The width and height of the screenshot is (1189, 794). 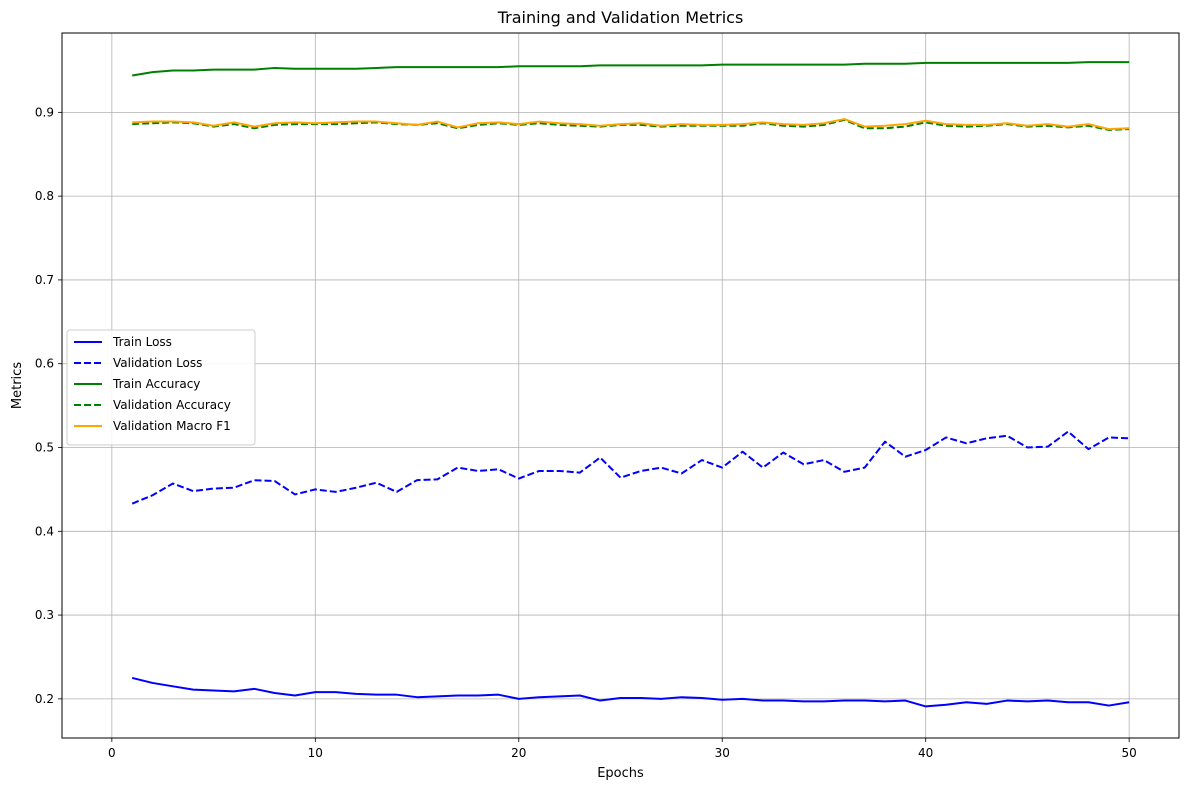 What do you see at coordinates (925, 753) in the screenshot?
I see `x-tick-label: 40` at bounding box center [925, 753].